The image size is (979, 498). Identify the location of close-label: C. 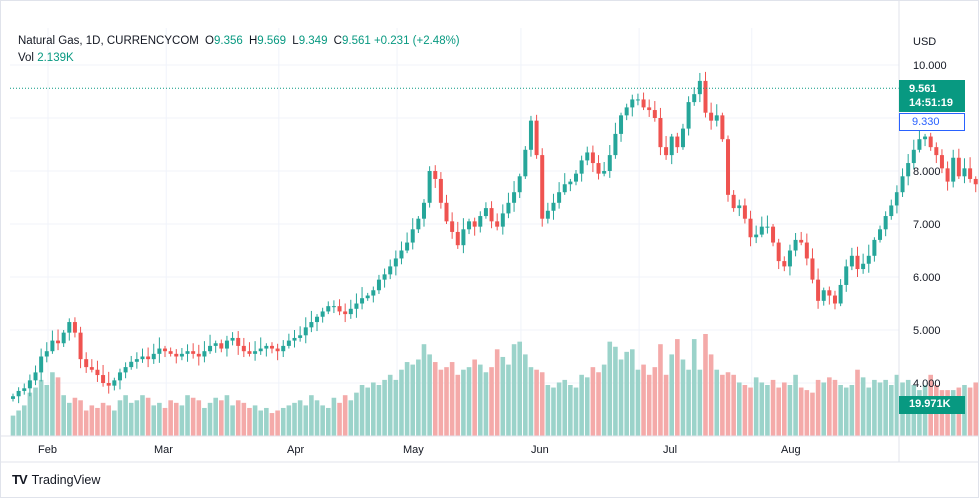
(337, 41).